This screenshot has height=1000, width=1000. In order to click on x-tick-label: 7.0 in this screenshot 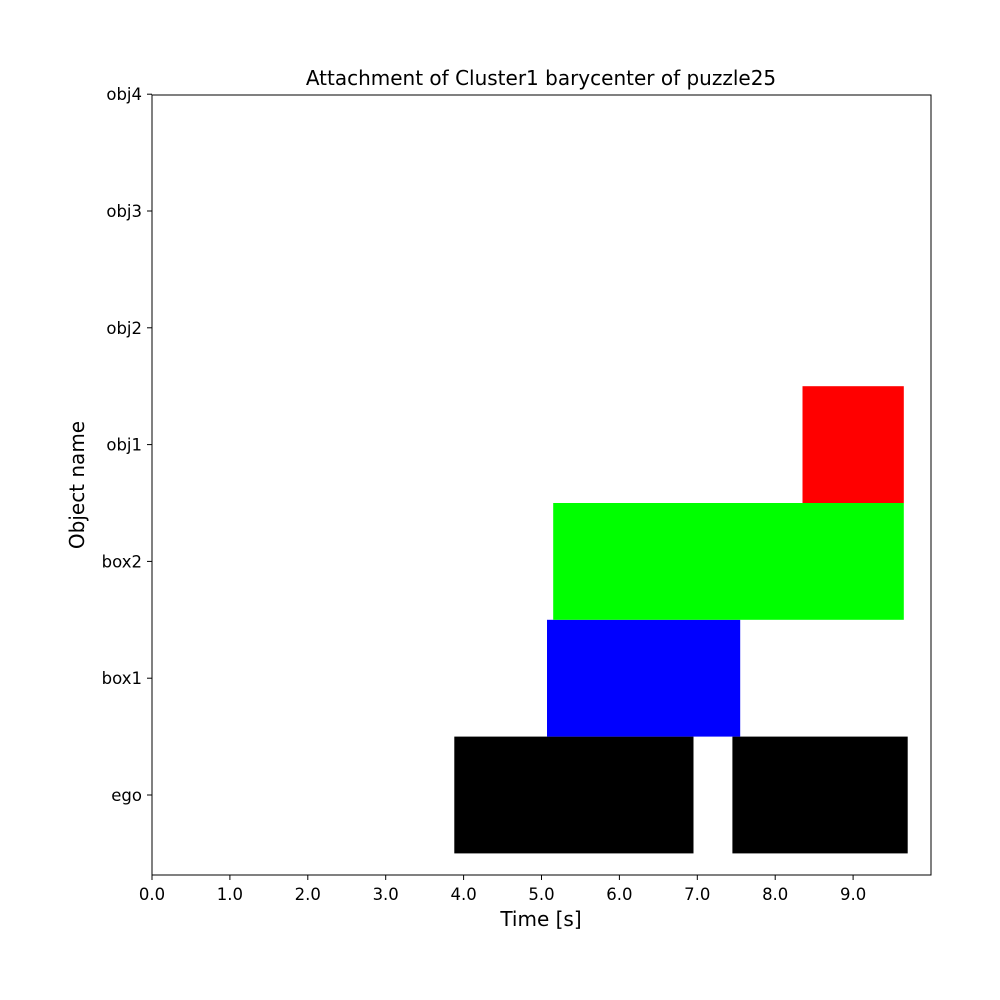, I will do `click(697, 894)`.